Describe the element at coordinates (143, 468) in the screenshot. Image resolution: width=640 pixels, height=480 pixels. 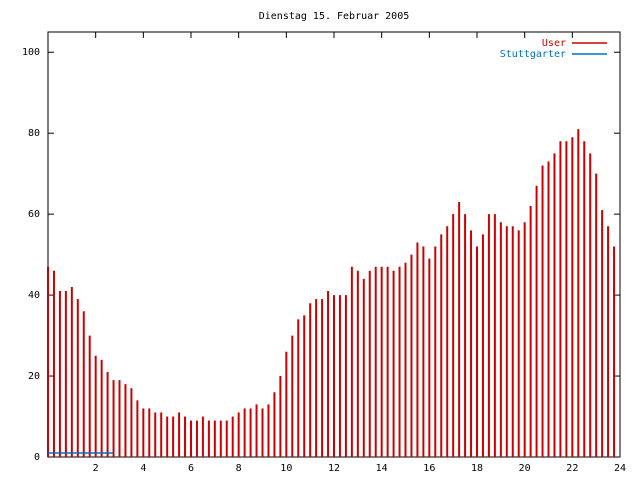
I see `x-tick-label: 4` at that location.